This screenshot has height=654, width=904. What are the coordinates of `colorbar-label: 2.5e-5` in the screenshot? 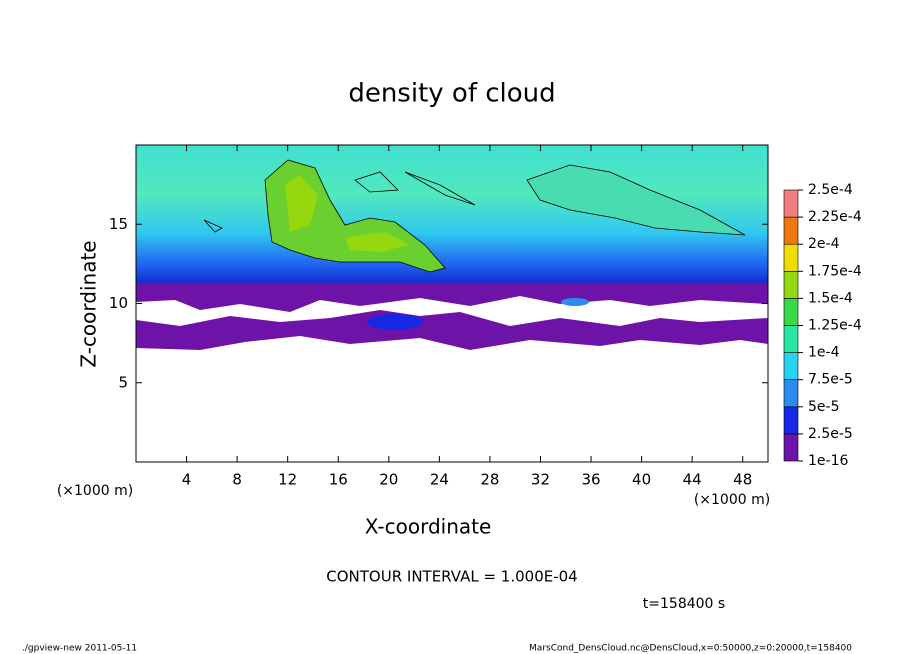 It's located at (830, 434).